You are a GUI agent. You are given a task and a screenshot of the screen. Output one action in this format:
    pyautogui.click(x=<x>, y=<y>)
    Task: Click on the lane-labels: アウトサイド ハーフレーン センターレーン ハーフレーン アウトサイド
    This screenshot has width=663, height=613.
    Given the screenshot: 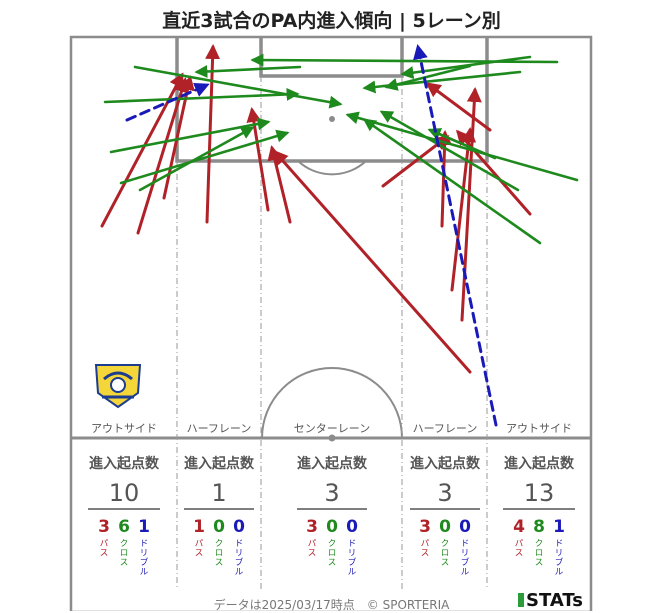 What is the action you would take?
    pyautogui.click(x=331, y=428)
    